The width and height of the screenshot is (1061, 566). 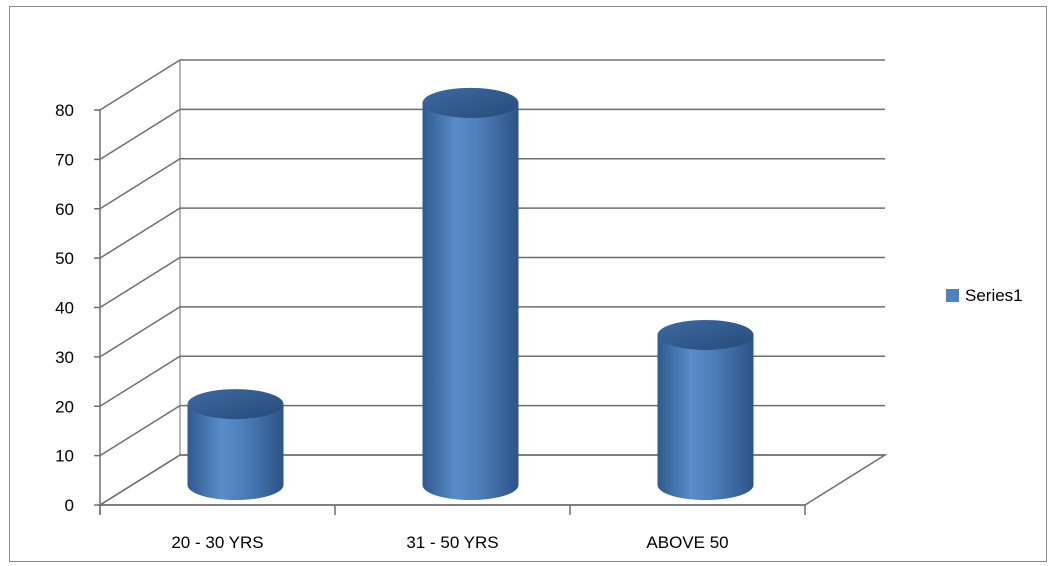 What do you see at coordinates (64, 308) in the screenshot?
I see `y-tick-label-40: 40` at bounding box center [64, 308].